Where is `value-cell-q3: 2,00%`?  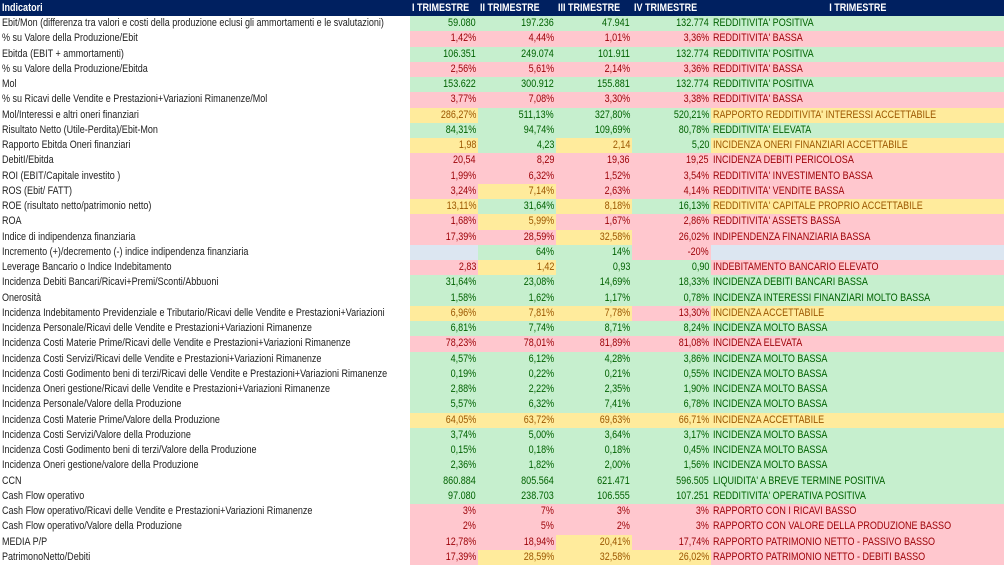 value-cell-q3: 2,00% is located at coordinates (594, 466).